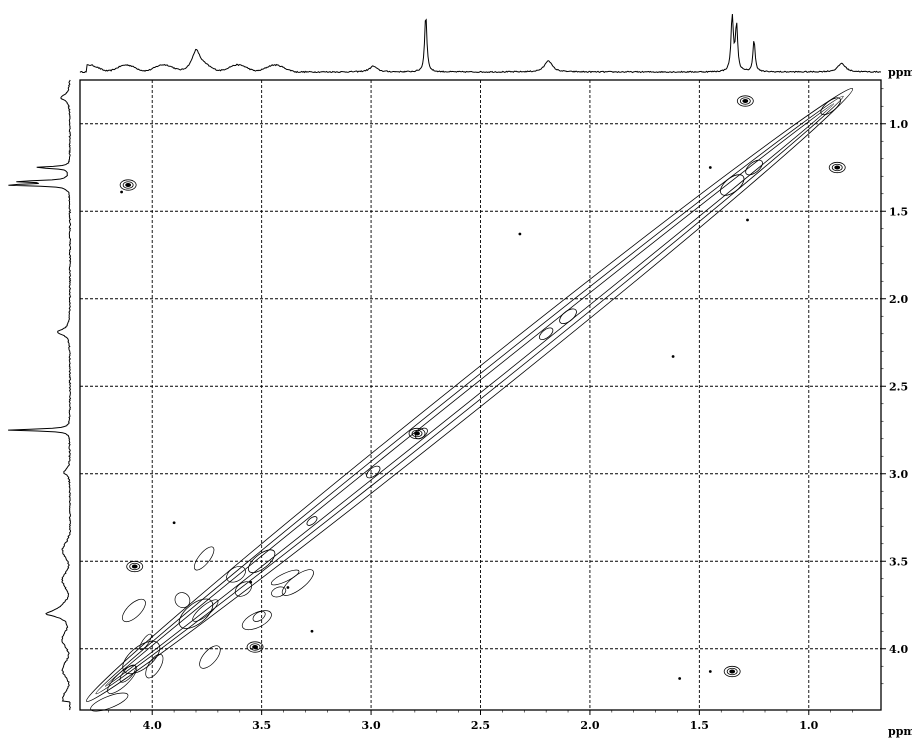 This screenshot has width=912, height=738. I want to click on top-projection-spectrum, so click(480, 43).